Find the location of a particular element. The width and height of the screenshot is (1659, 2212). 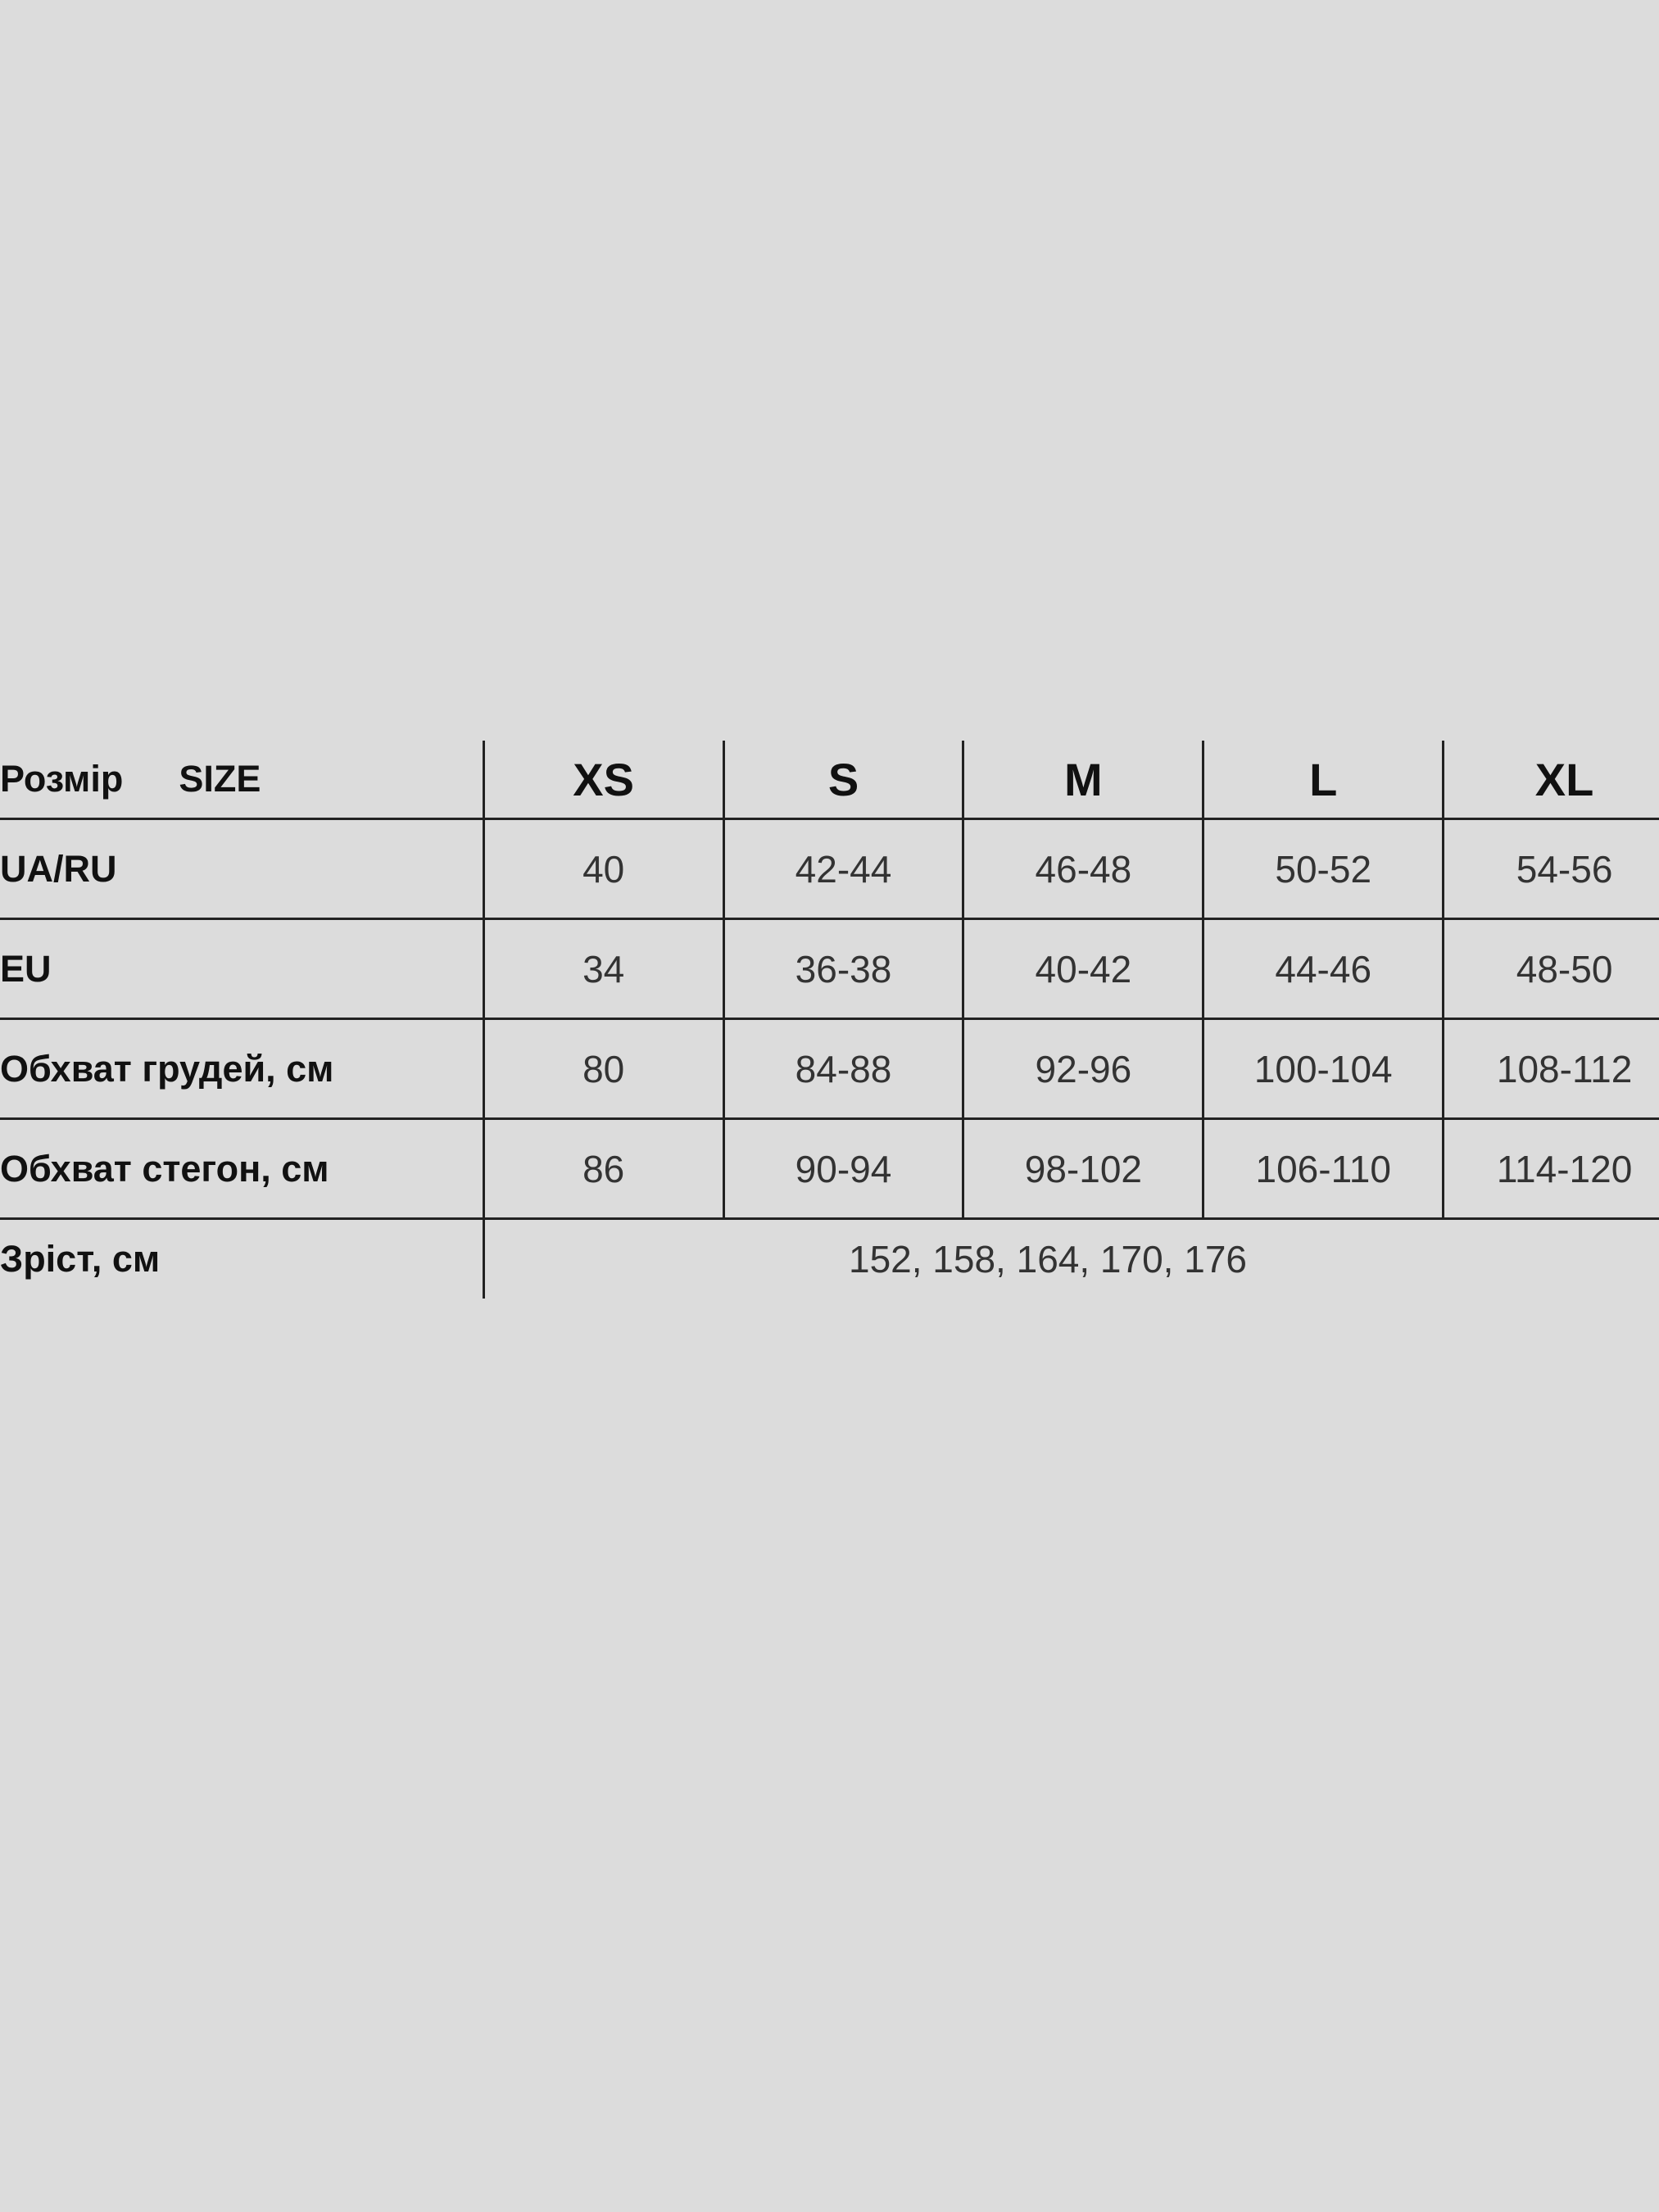

table-cell: 50-52 is located at coordinates (1324, 869).